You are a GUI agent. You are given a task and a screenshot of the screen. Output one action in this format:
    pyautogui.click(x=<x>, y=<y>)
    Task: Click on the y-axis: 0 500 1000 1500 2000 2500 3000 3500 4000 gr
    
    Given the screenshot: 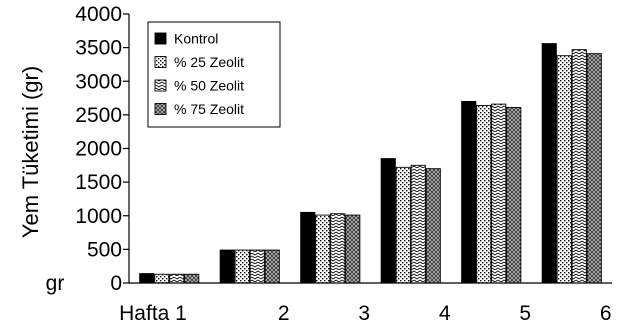 What is the action you would take?
    pyautogui.click(x=87, y=149)
    